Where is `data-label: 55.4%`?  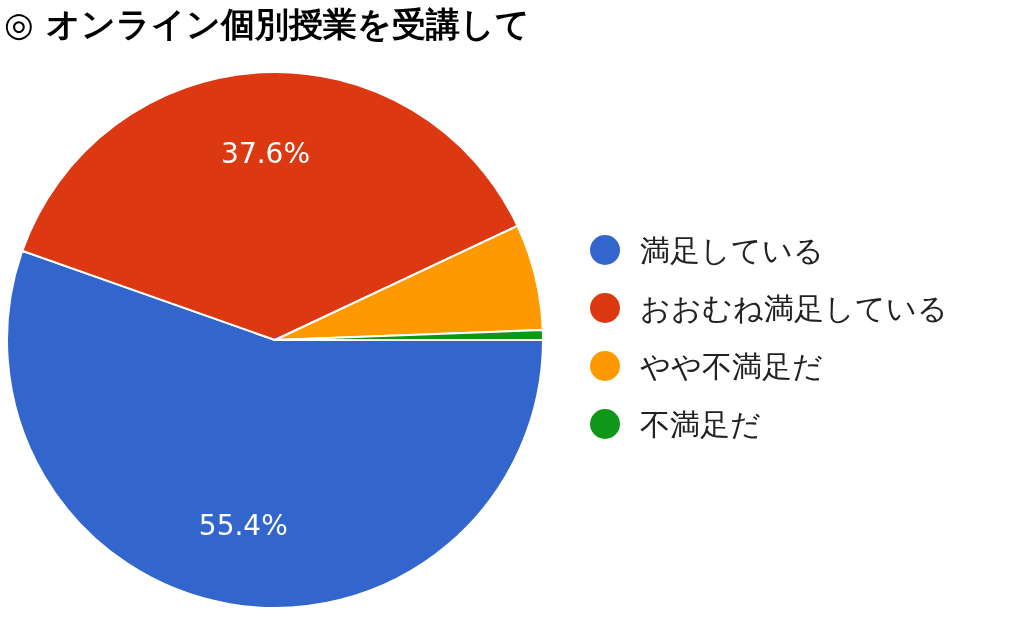 data-label: 55.4% is located at coordinates (243, 525).